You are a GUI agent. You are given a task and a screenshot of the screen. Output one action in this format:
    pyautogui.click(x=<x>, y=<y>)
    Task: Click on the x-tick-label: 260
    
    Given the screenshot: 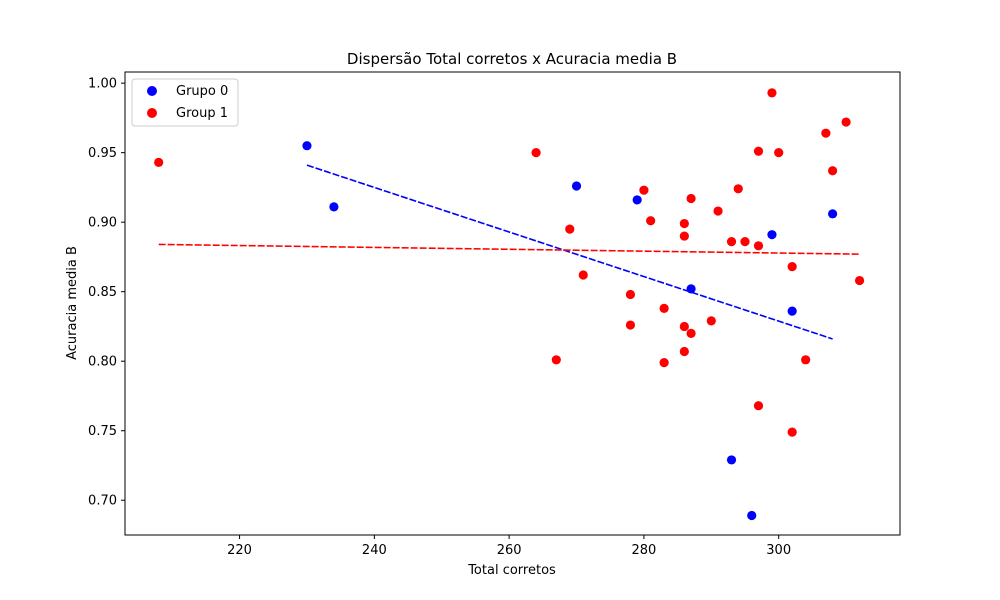 What is the action you would take?
    pyautogui.click(x=509, y=550)
    